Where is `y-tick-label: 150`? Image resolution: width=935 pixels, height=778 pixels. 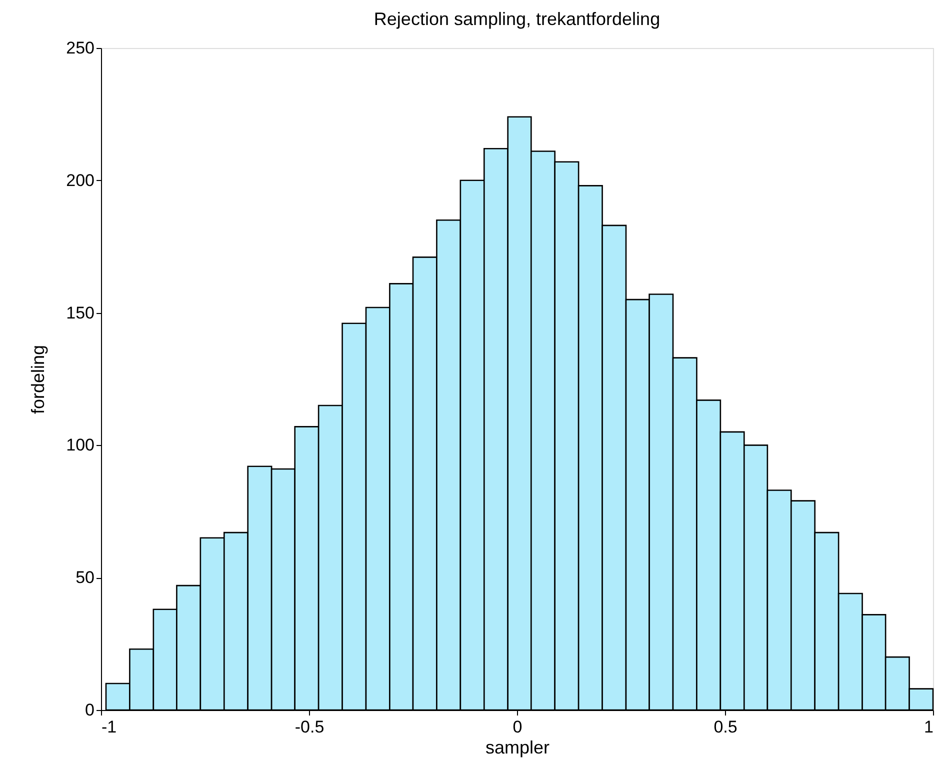
y-tick-label: 150 is located at coordinates (80, 312).